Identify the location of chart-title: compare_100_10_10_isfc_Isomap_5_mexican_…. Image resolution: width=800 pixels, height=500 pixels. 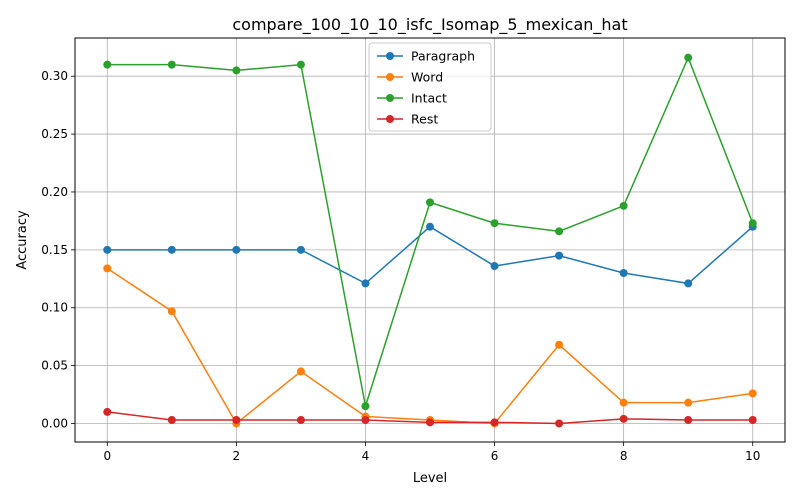
(429, 25).